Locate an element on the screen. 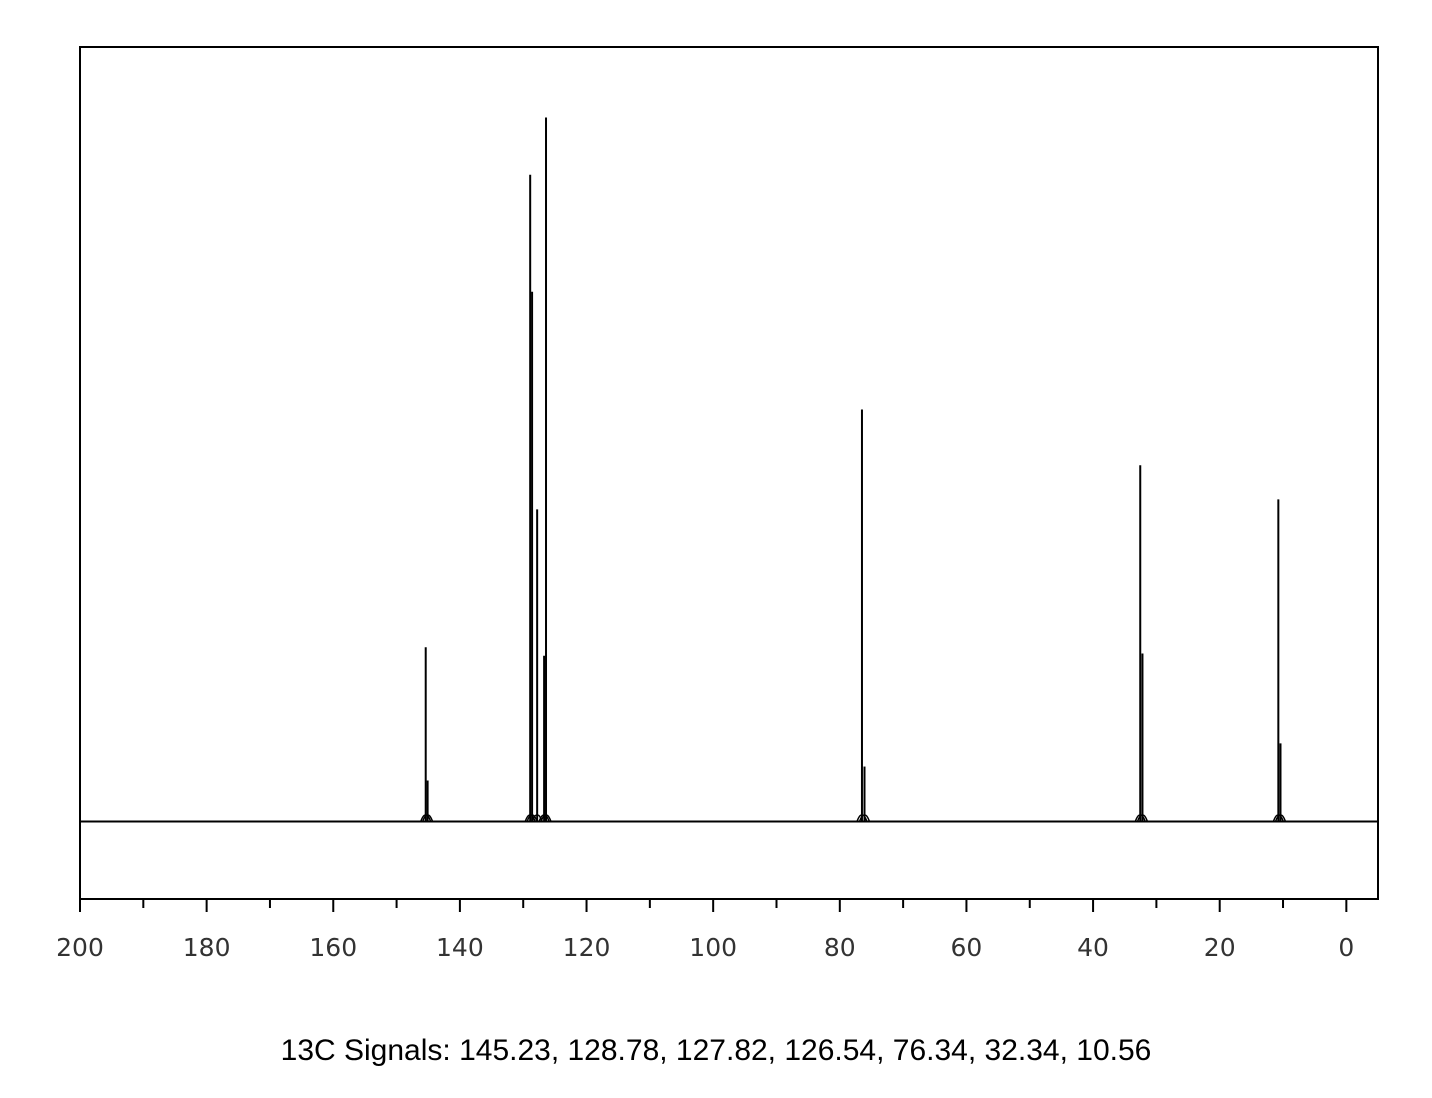 Image resolution: width=1432 pixels, height=1098 pixels. x-tick-label: 100 is located at coordinates (713, 947).